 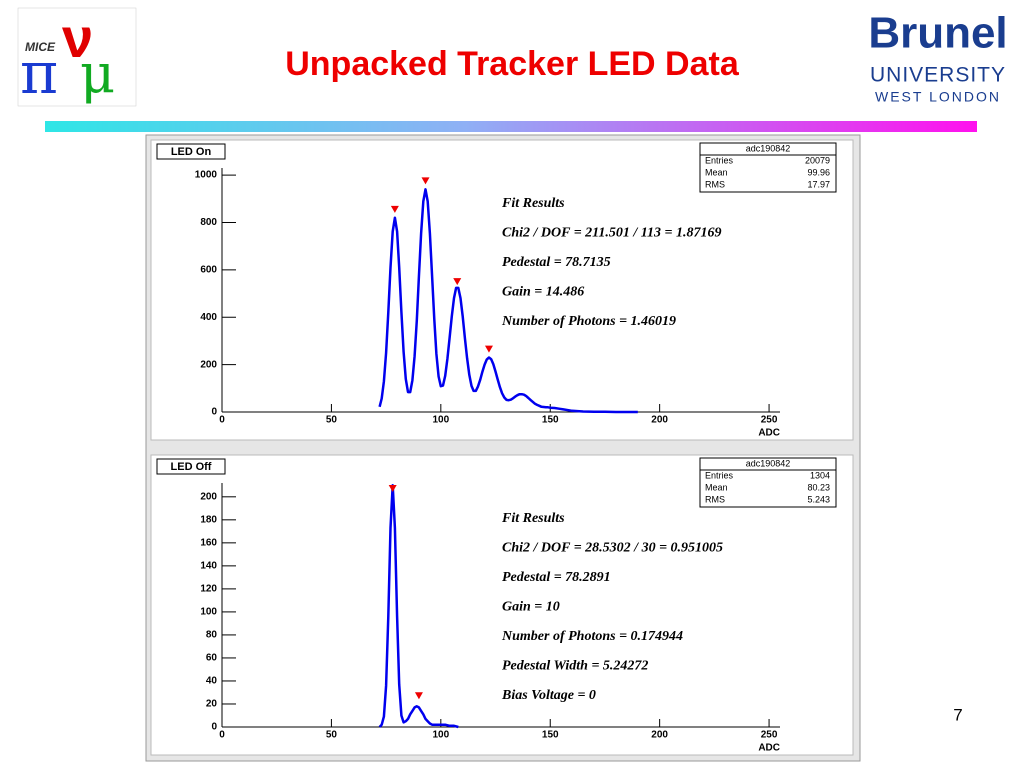 I want to click on logo-glyph: μ, so click(x=97, y=73).